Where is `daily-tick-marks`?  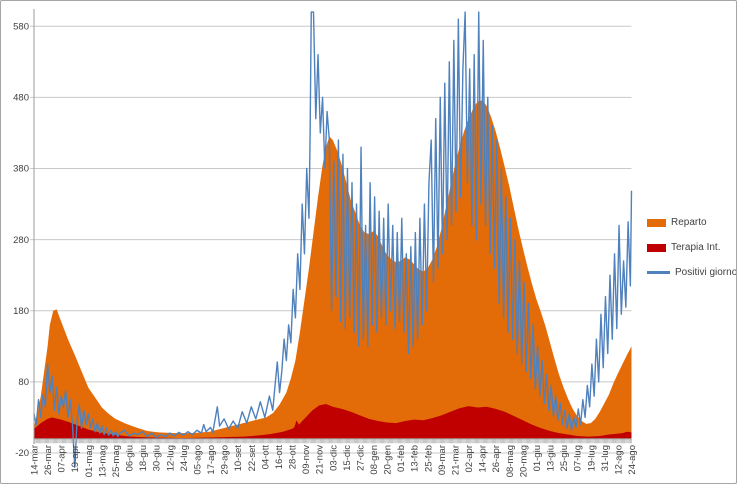 daily-tick-marks is located at coordinates (332, 441).